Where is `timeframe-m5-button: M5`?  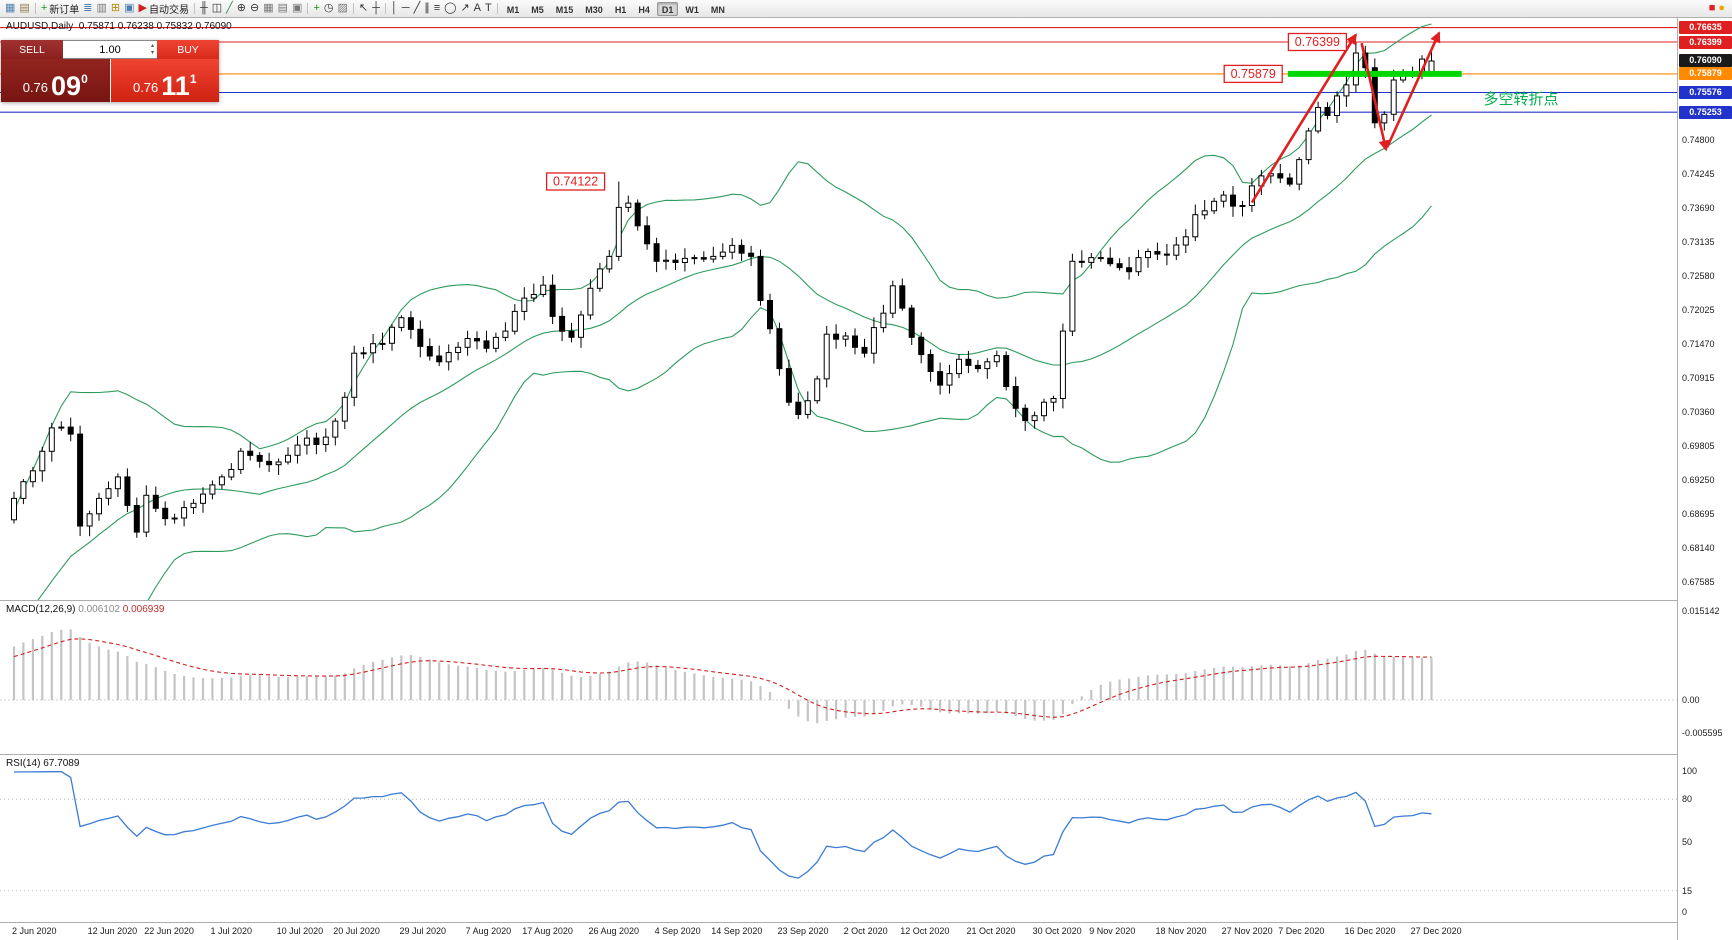 timeframe-m5-button: M5 is located at coordinates (537, 9).